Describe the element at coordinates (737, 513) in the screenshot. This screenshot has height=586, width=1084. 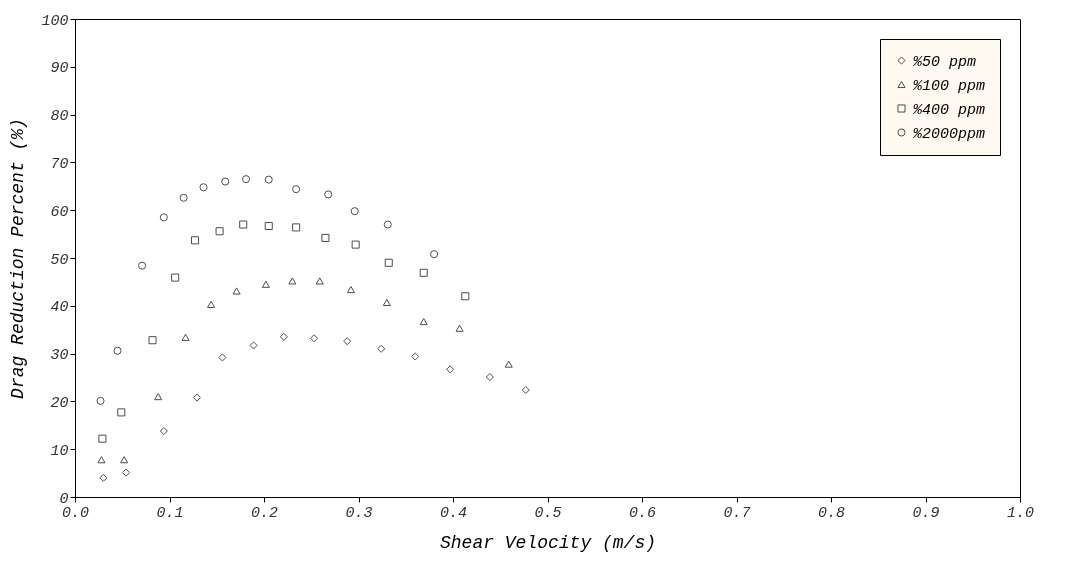
I see `x-tick-label: 0.7` at that location.